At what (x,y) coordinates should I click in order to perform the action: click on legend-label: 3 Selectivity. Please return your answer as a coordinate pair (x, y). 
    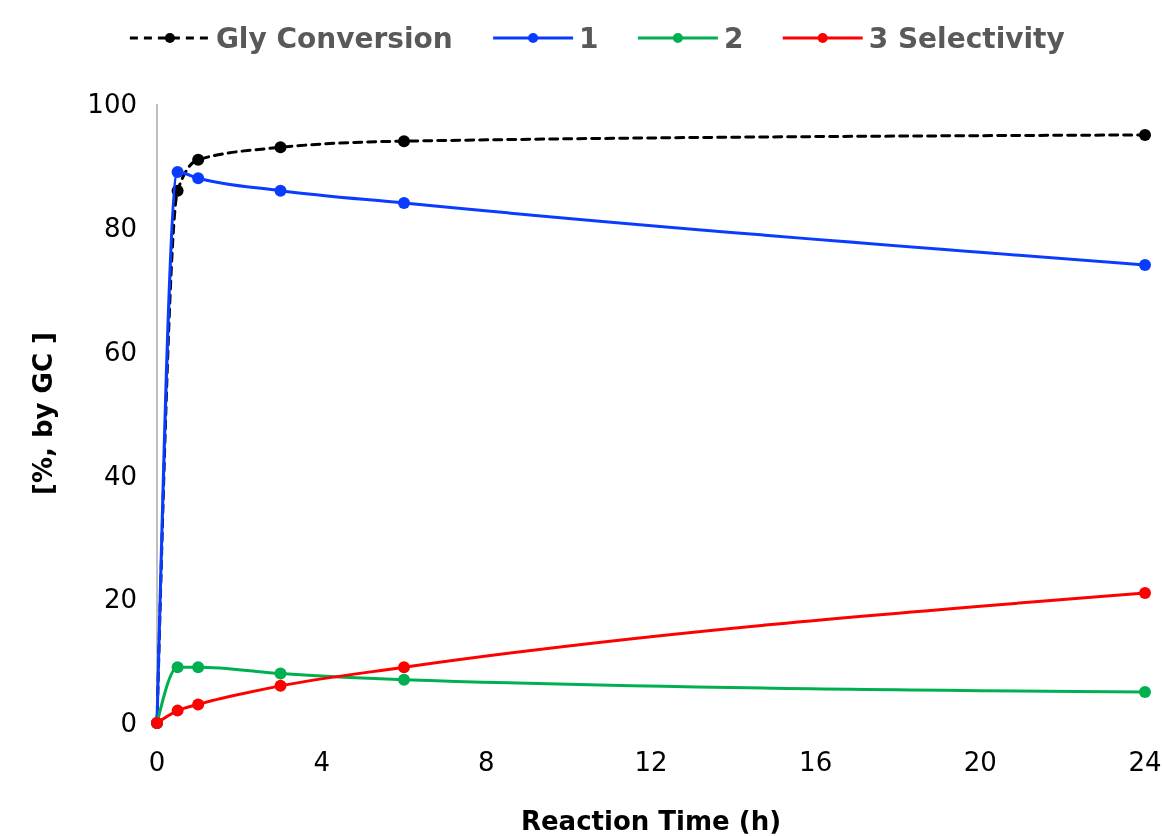
    Looking at the image, I should click on (966, 38).